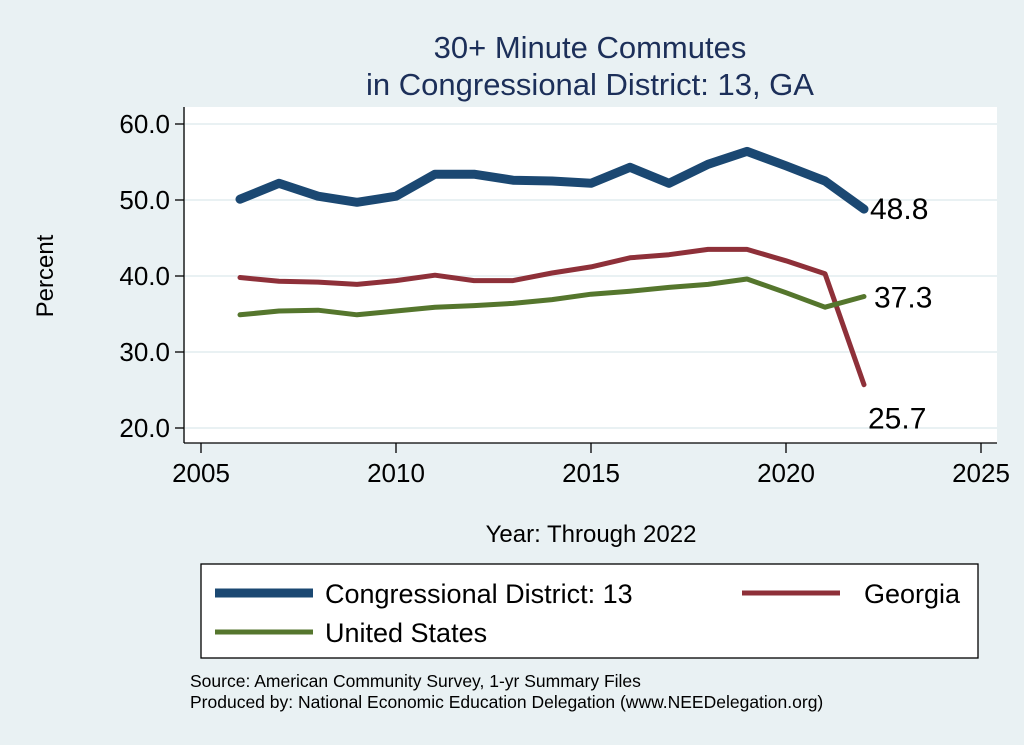  I want to click on x-tick-label: 2010, so click(396, 473).